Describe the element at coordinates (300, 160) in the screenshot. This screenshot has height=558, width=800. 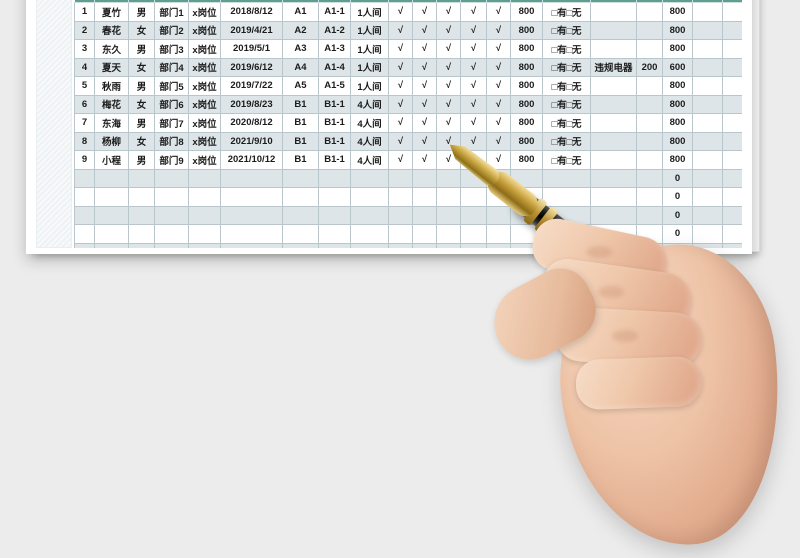
I see `cell-room: B1` at that location.